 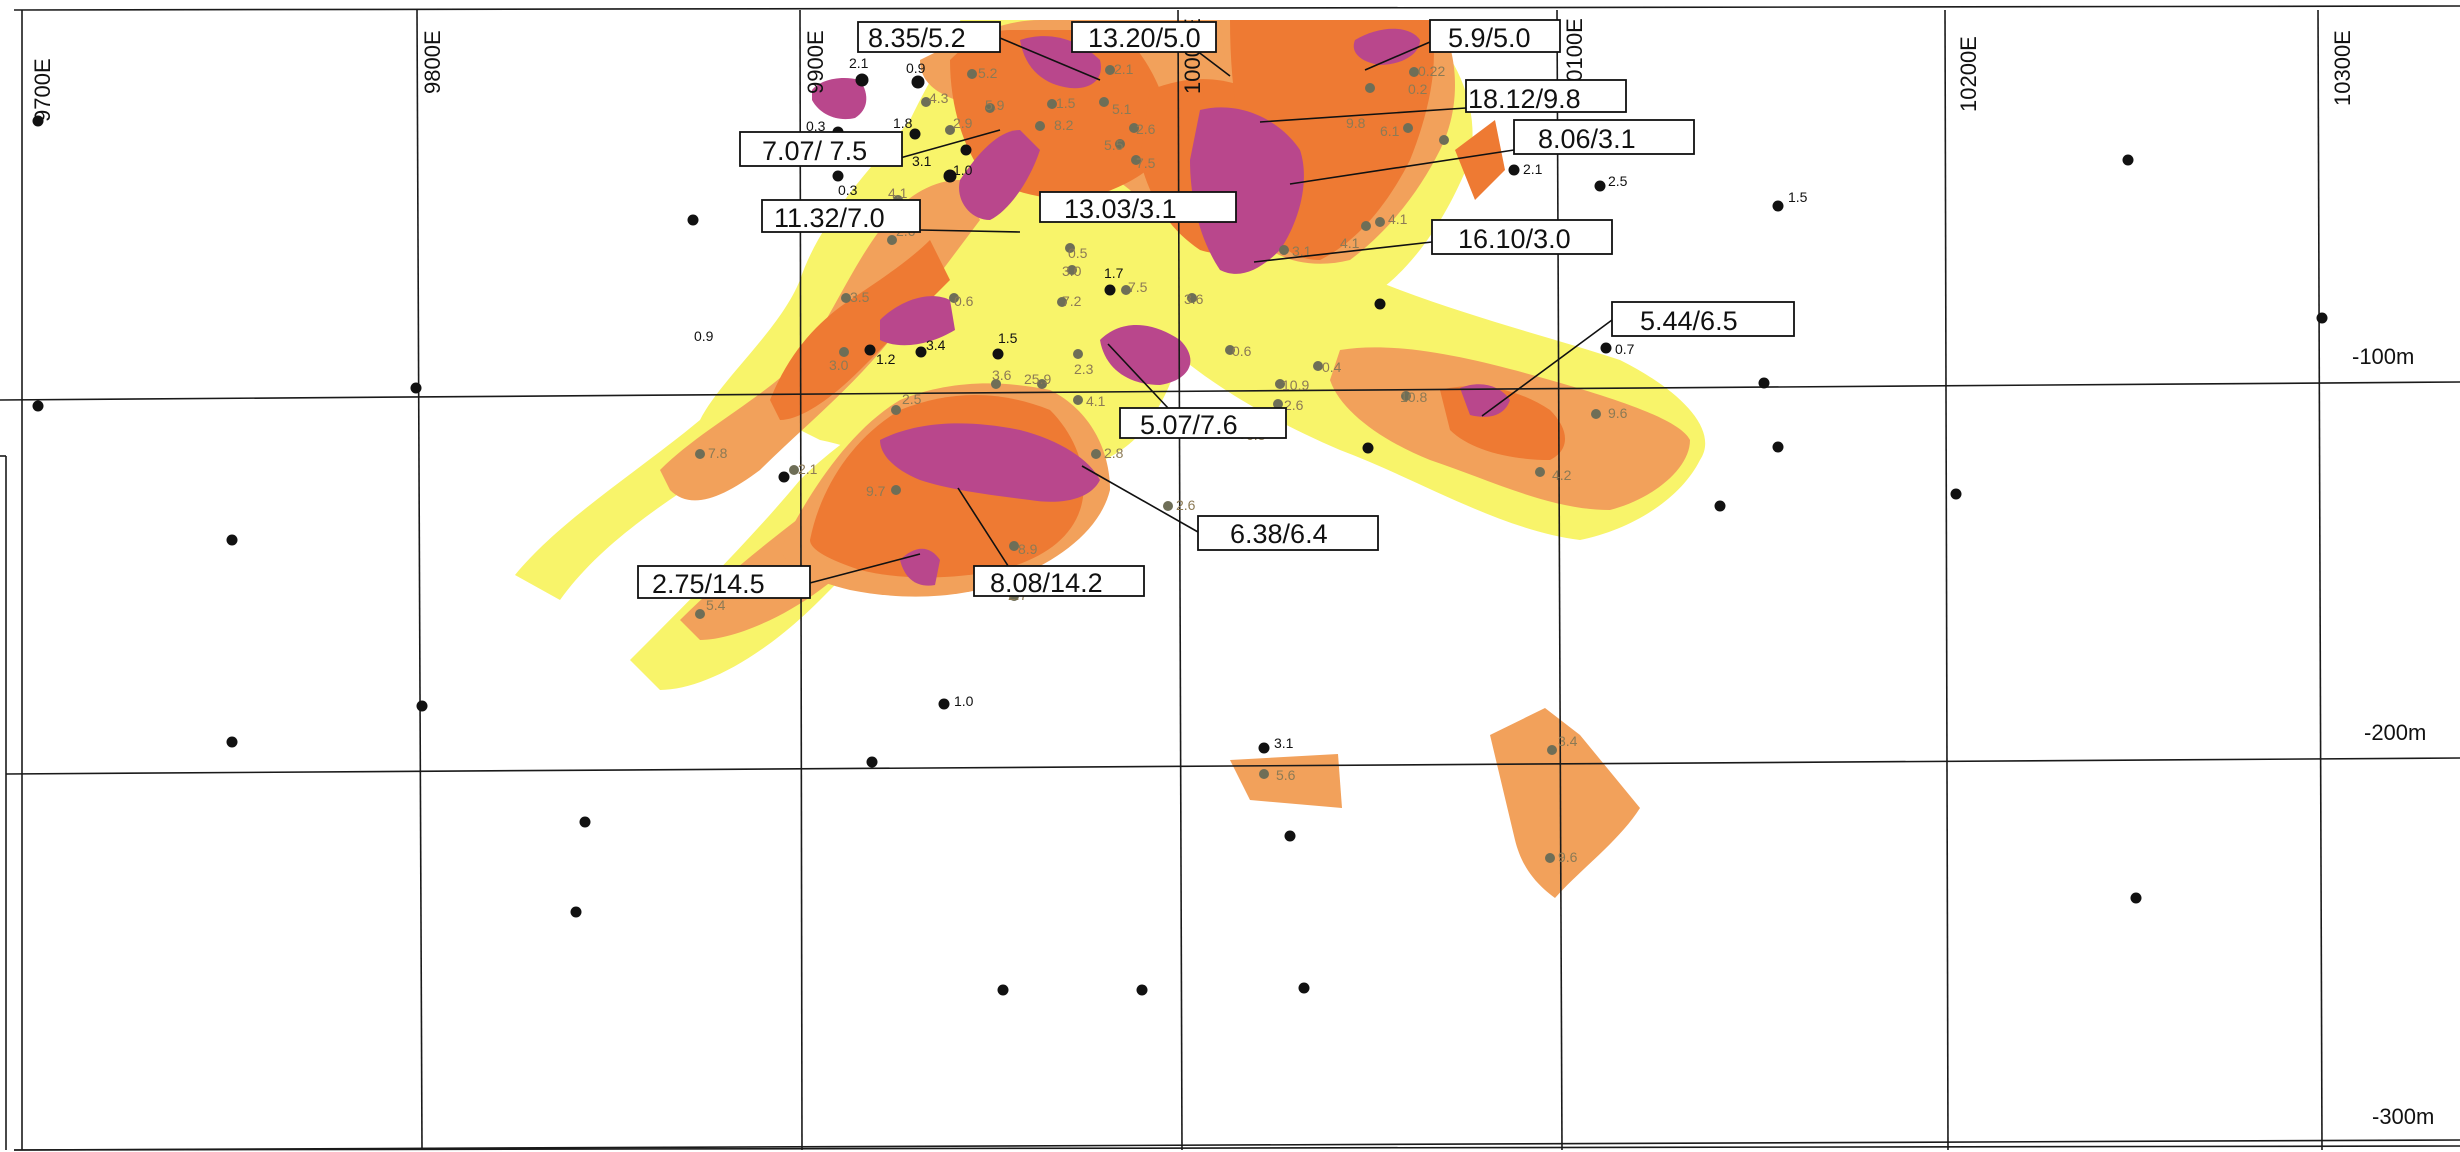 What do you see at coordinates (916, 68) in the screenshot?
I see `assay-value: 0.9` at bounding box center [916, 68].